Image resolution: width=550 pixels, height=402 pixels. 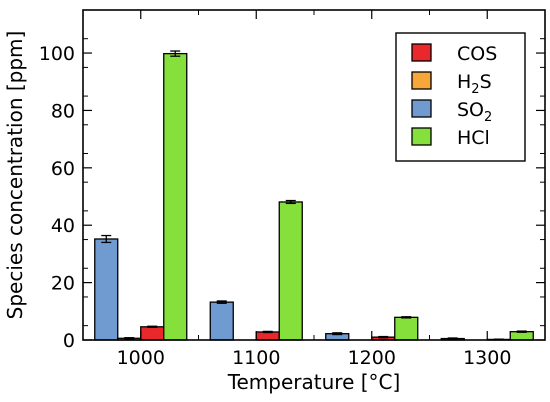 I want to click on y-tick-label: 100, so click(x=57, y=54).